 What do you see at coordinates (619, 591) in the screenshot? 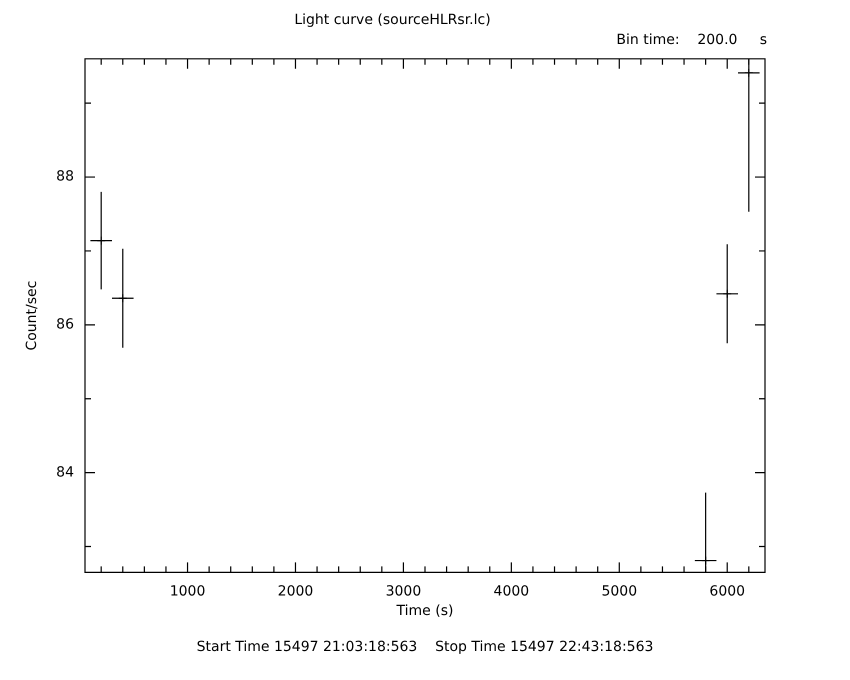
I see `x-tick-label: 5000` at bounding box center [619, 591].